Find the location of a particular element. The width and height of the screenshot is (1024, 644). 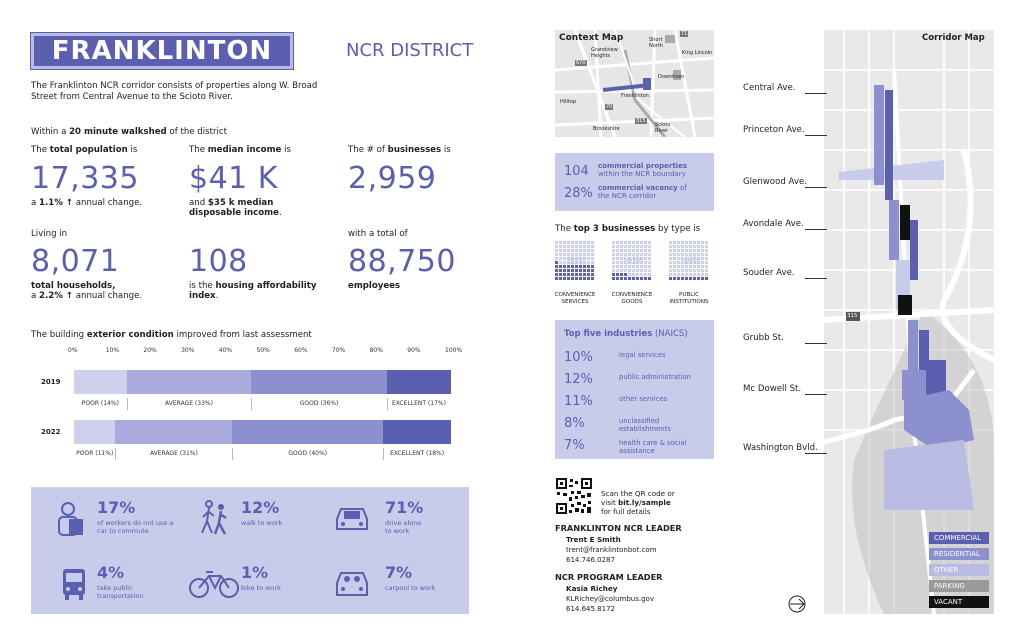

vacancy-desc: commercial vacancy of the NCR corridor is located at coordinates (642, 192).